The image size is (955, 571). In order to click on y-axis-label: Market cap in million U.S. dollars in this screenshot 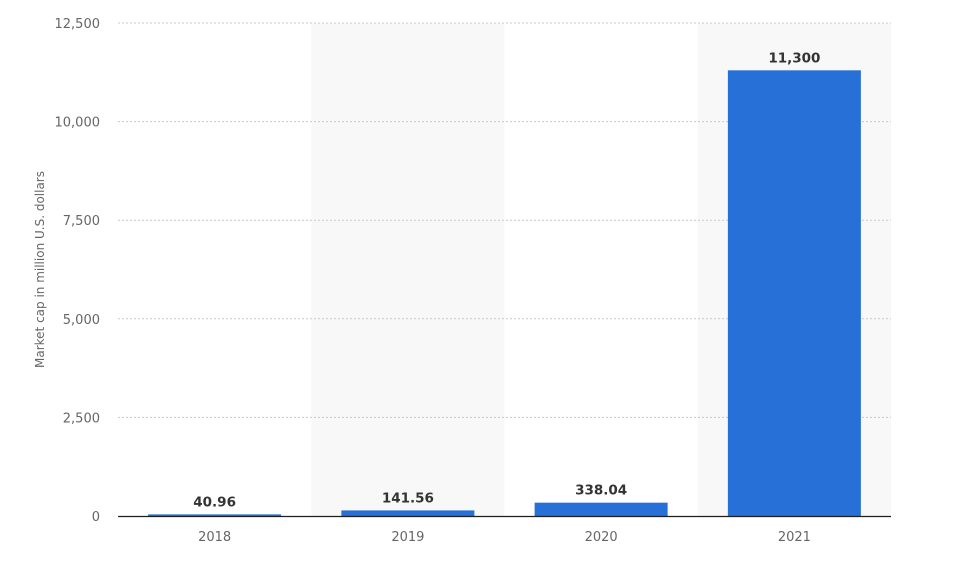, I will do `click(40, 269)`.